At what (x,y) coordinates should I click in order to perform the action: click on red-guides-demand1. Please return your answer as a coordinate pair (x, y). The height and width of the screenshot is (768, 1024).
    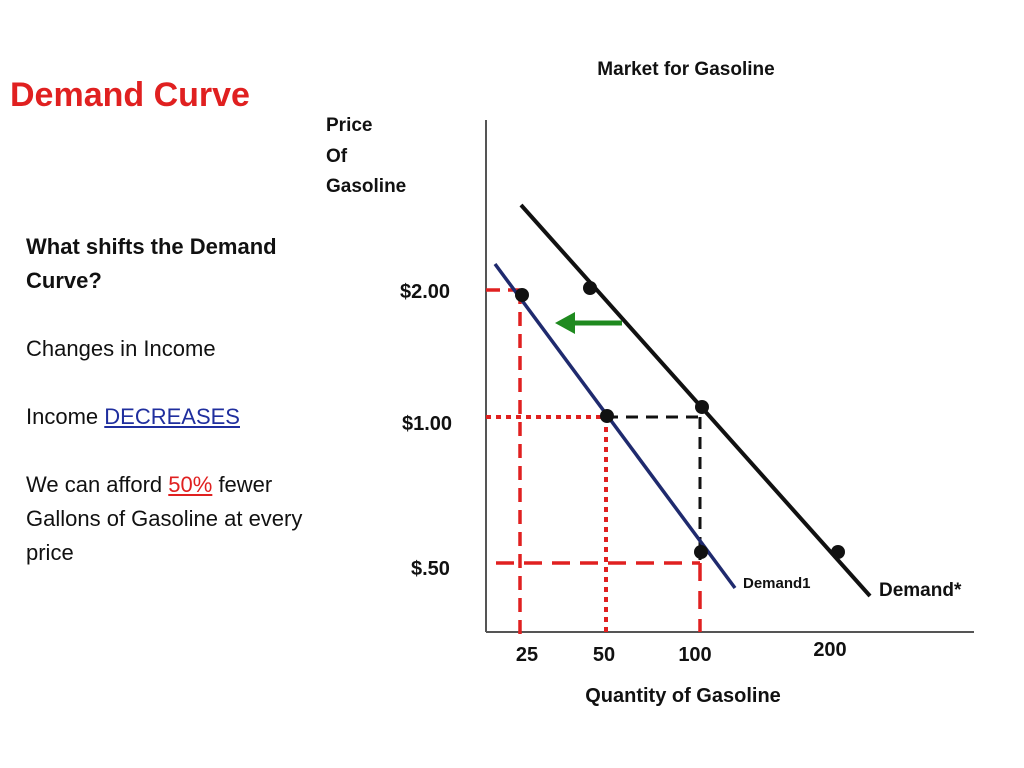
    Looking at the image, I should click on (594, 462).